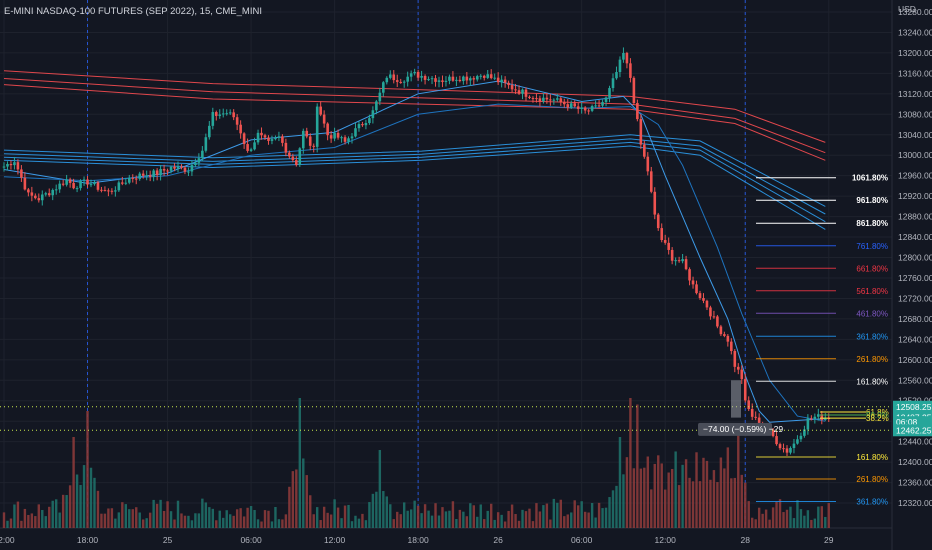  Describe the element at coordinates (872, 223) in the screenshot. I see `fib-label: 861.80%` at that location.